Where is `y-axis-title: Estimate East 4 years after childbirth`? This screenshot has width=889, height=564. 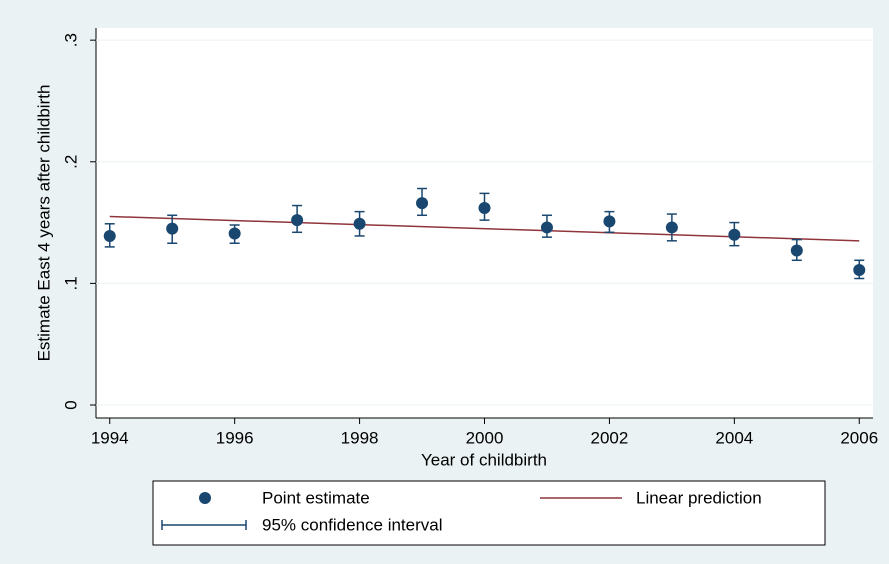
y-axis-title: Estimate East 4 years after childbirth is located at coordinates (43, 223).